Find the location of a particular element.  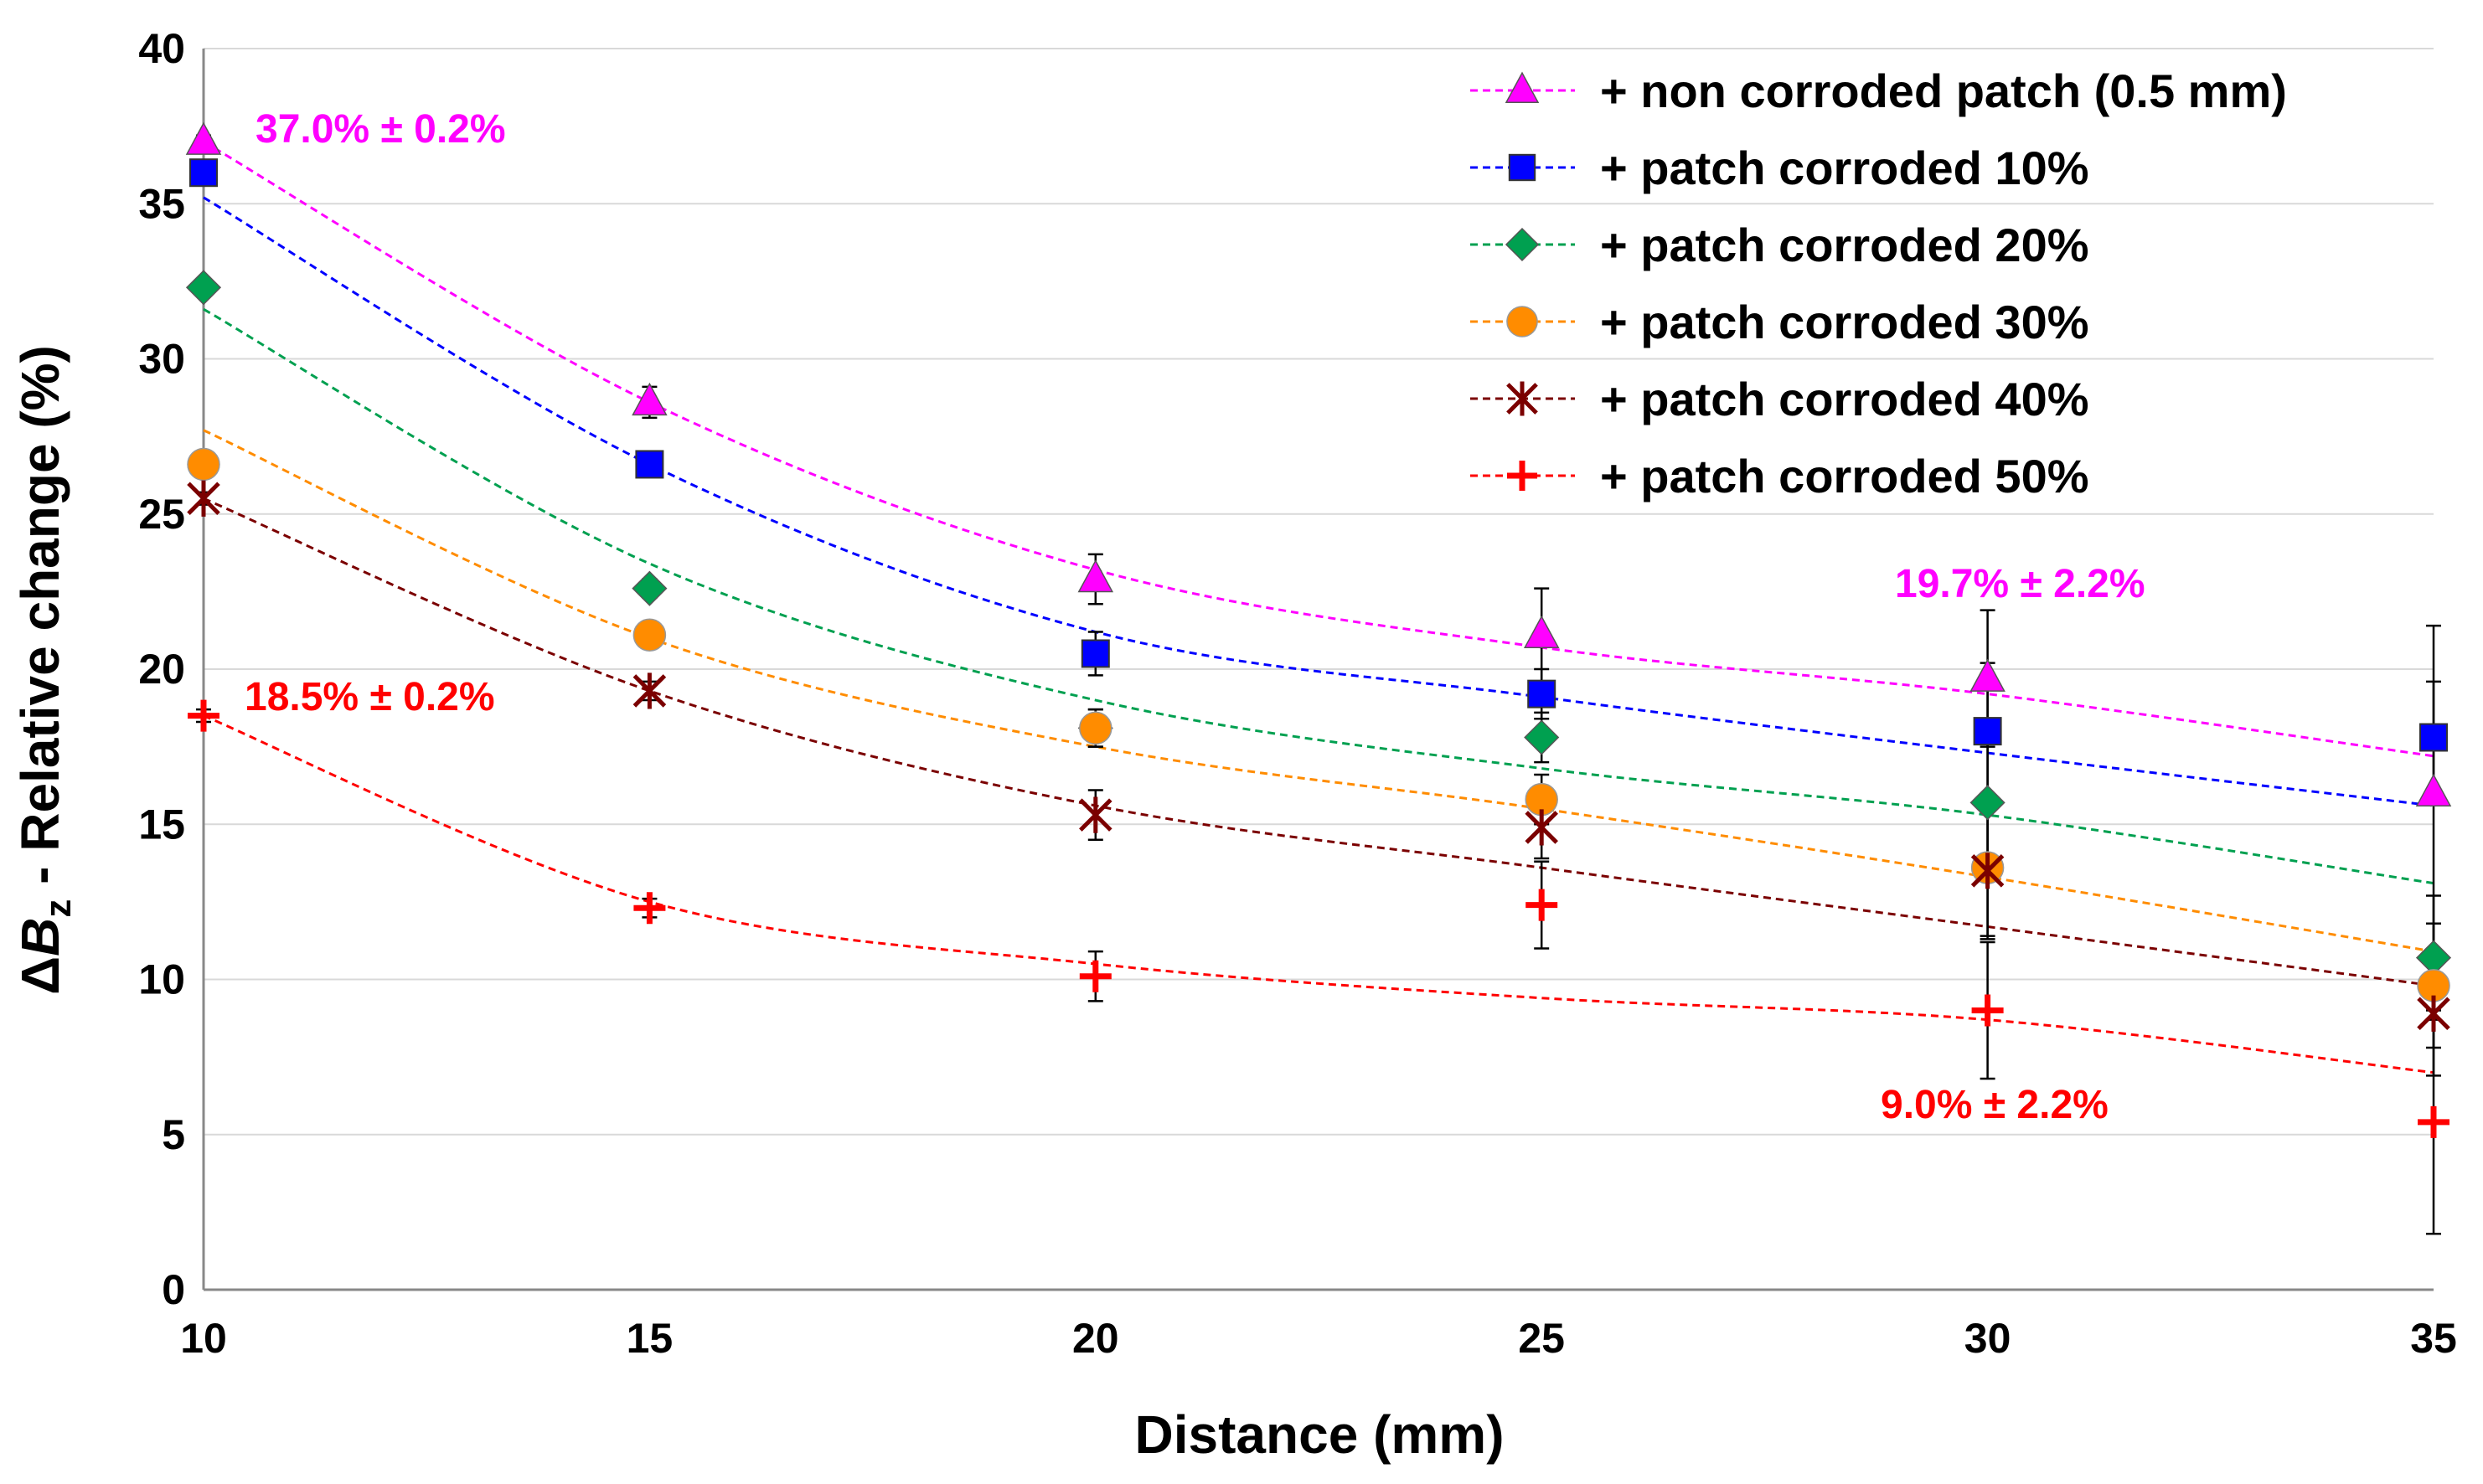

y-tick-label: 40 is located at coordinates (161, 48).